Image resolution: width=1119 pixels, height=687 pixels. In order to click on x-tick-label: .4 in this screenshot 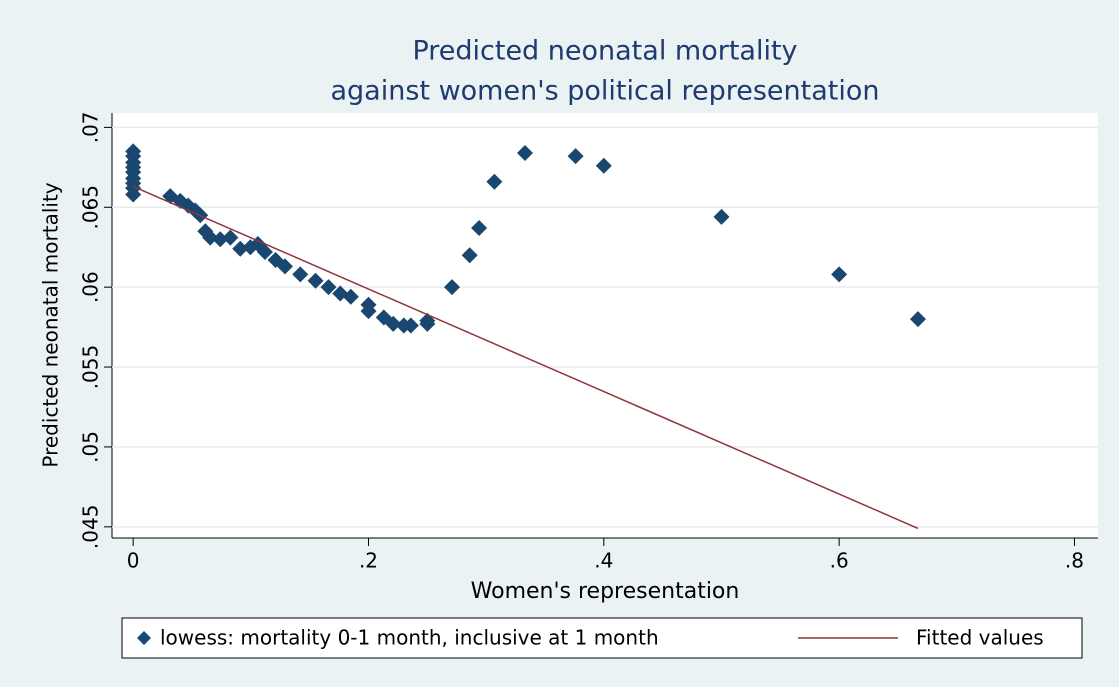, I will do `click(603, 561)`.